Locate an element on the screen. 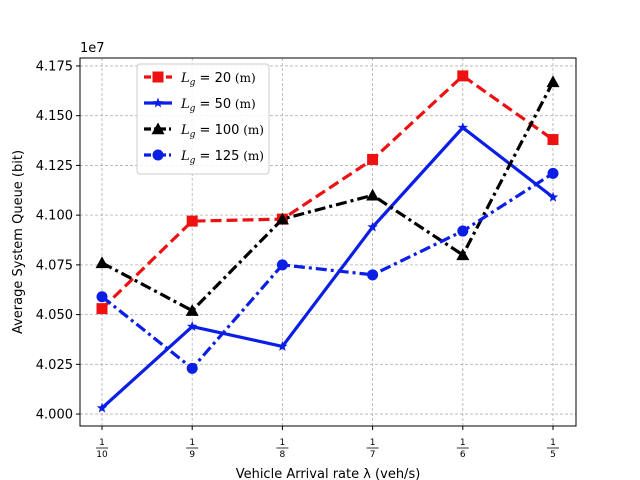 Image resolution: width=640 pixels, height=480 pixels. y-axis: 4.000 4.025 4.050 4.075 4.100 4.125 4.150 4.175 is located at coordinates (58, 241).